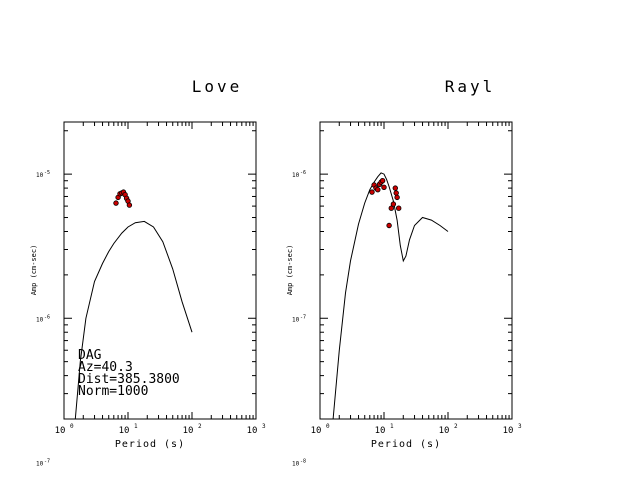  Describe the element at coordinates (34, 270) in the screenshot. I see `love-y-axis-label: Amp (cm-sec)` at that location.